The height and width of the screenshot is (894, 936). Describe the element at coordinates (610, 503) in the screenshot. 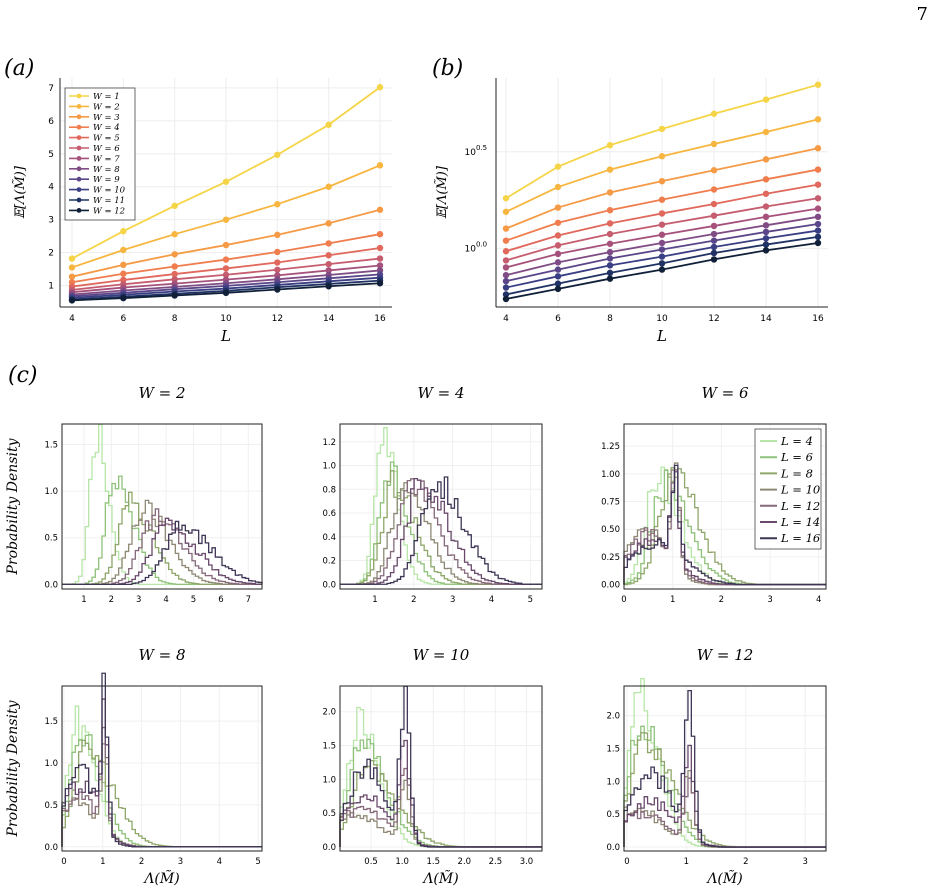

I see `y-tick-label: 0.75` at that location.